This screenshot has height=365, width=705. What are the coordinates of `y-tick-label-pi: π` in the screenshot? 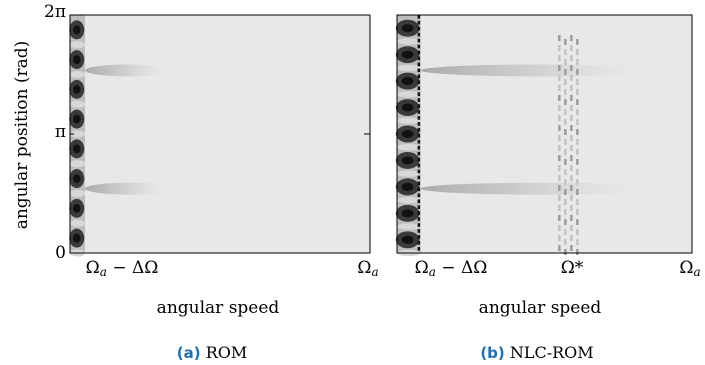 It's located at (60, 132).